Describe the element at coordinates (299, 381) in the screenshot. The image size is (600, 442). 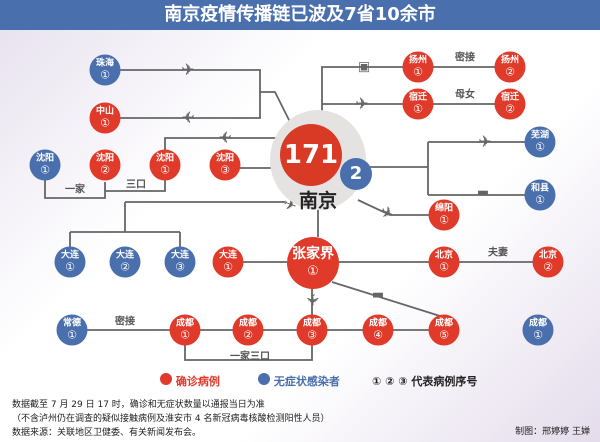
I see `legend-asymptomatic: 无症状感染者` at that location.